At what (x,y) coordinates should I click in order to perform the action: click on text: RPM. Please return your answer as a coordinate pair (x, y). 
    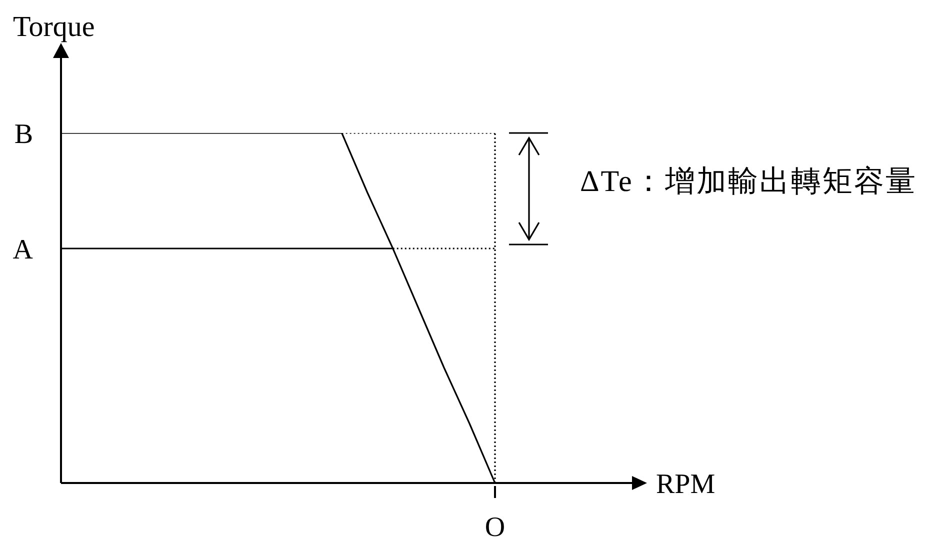
    Looking at the image, I should click on (686, 484).